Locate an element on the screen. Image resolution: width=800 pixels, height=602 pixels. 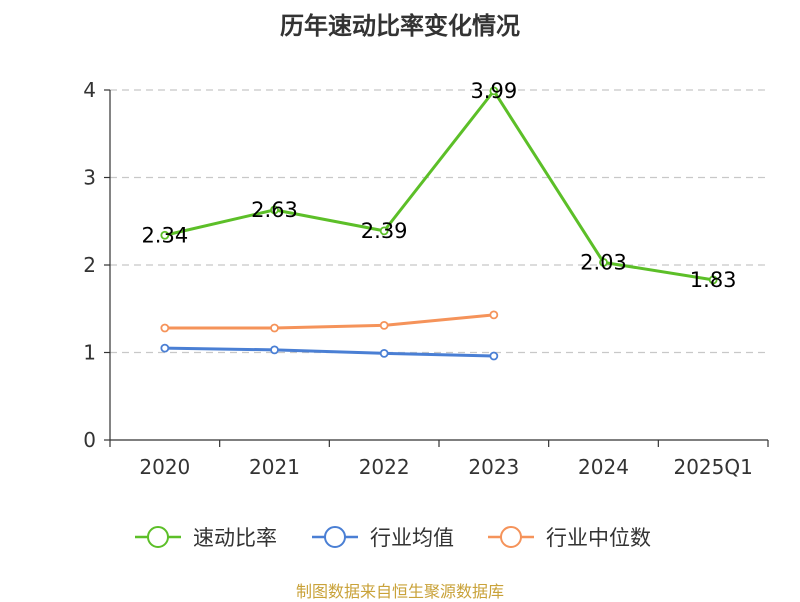
legend-label: 行业均值 is located at coordinates (412, 538).